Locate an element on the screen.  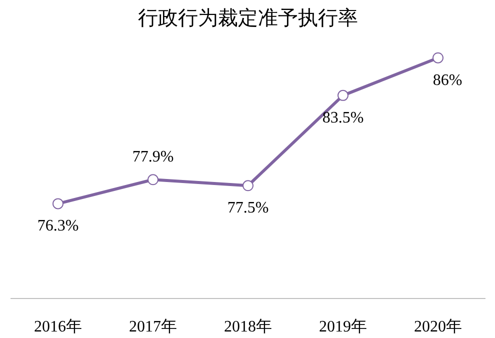
x-tick-label: 2019年 is located at coordinates (343, 327).